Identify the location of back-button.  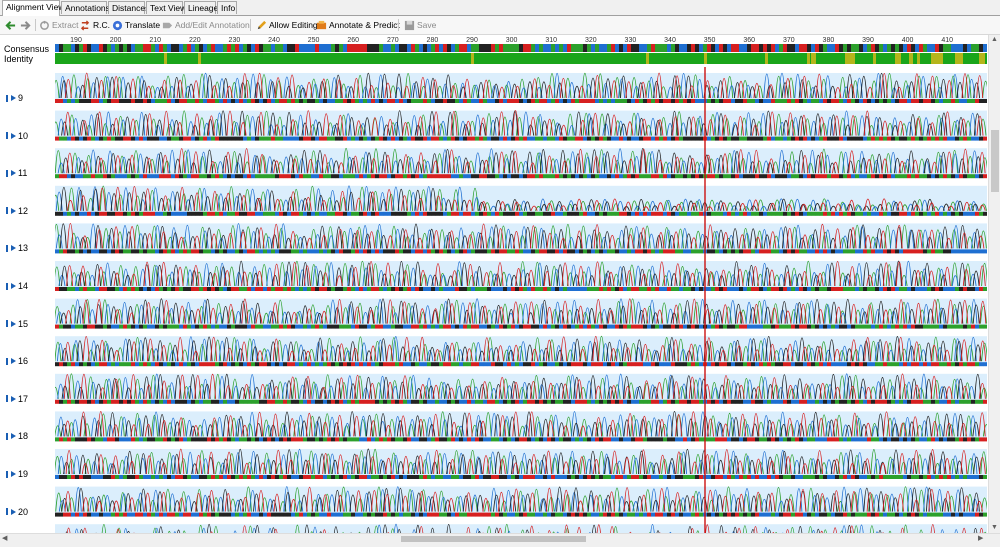
(10, 25).